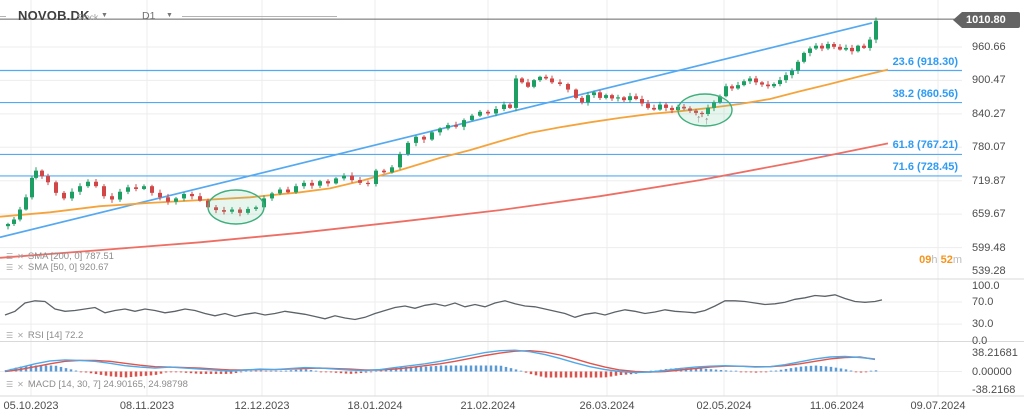 The image size is (1024, 416). Describe the element at coordinates (989, 47) in the screenshot. I see `price-axis-label: 960.66` at that location.